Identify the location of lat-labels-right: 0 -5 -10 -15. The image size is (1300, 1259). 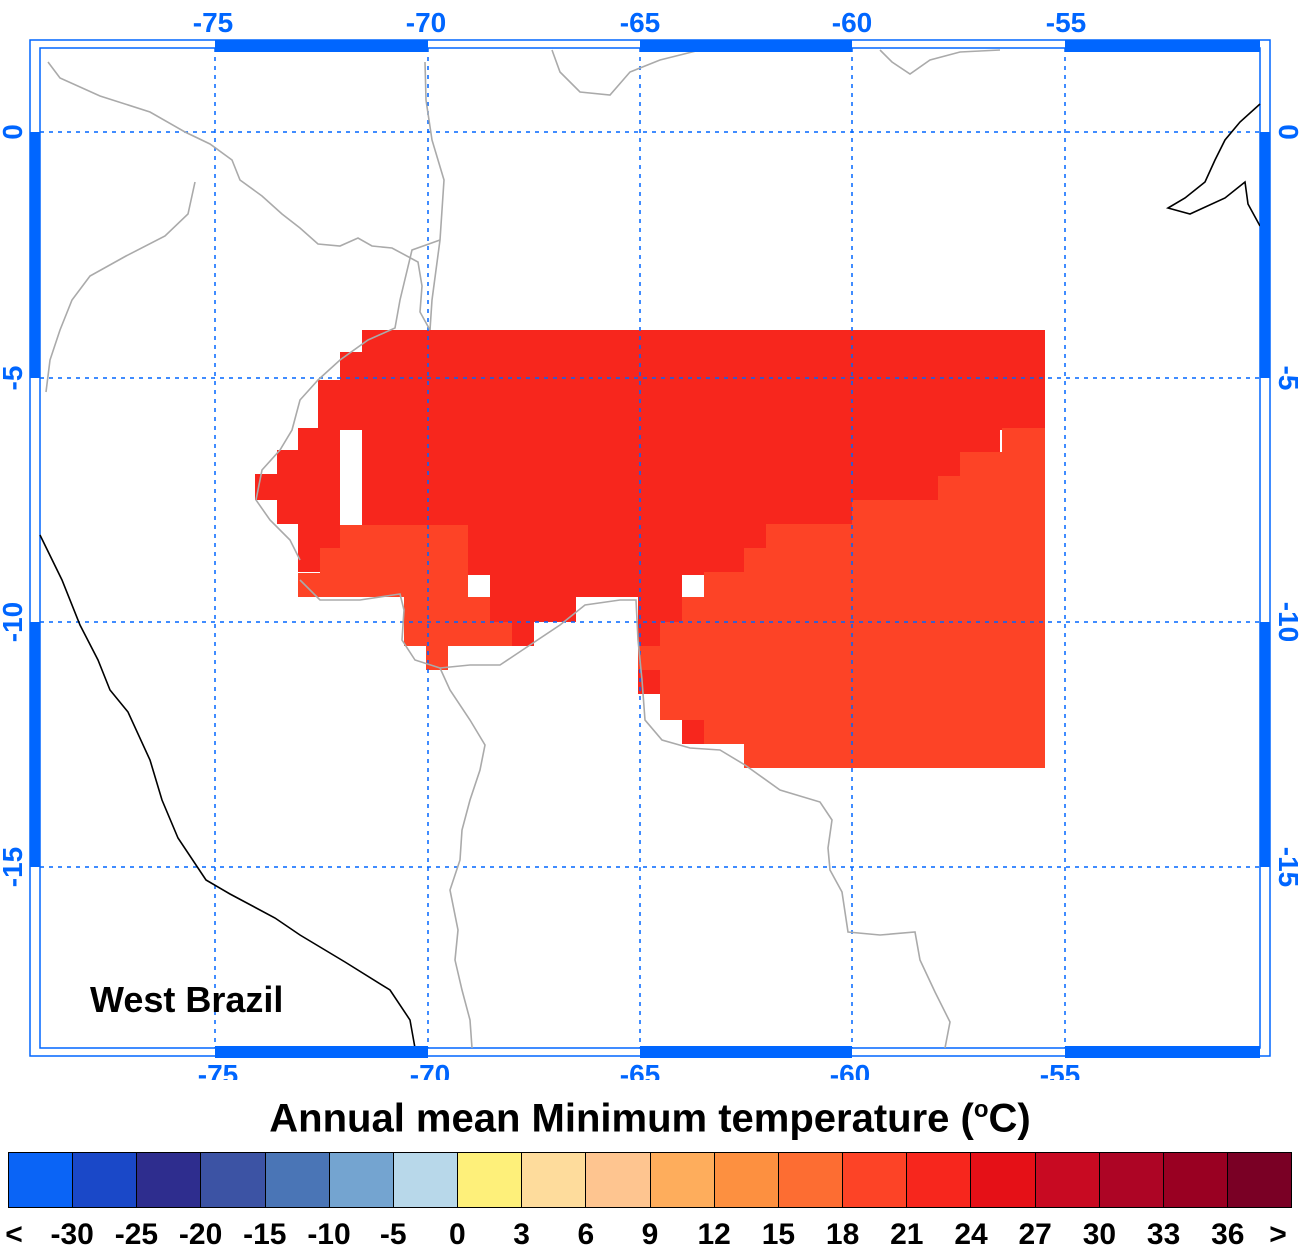
(1286, 505).